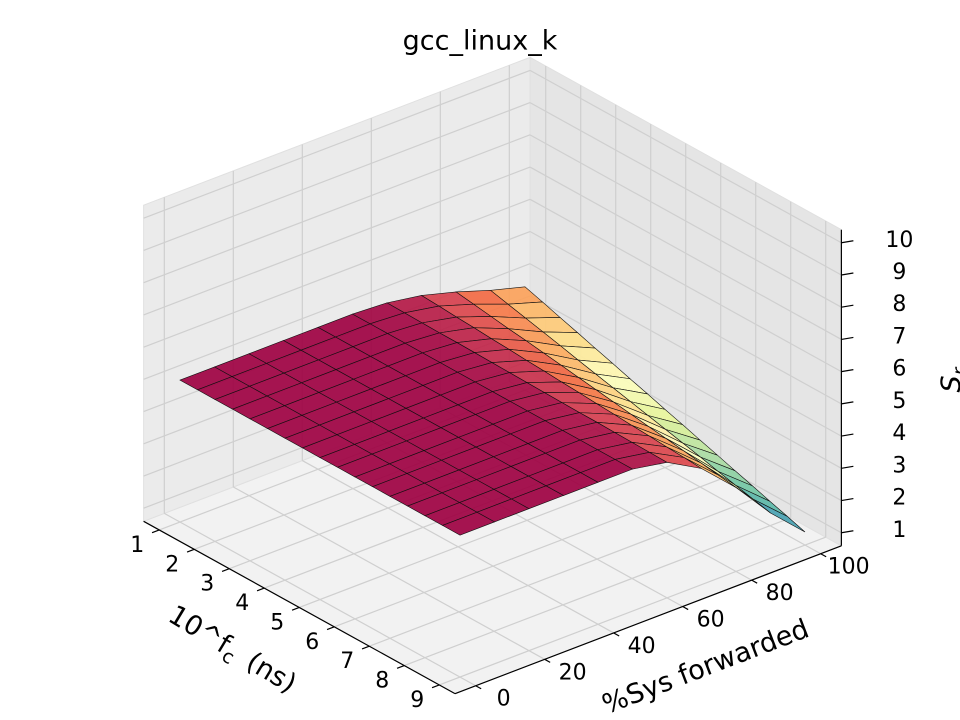  I want to click on x-tick-label: 8, so click(382, 681).